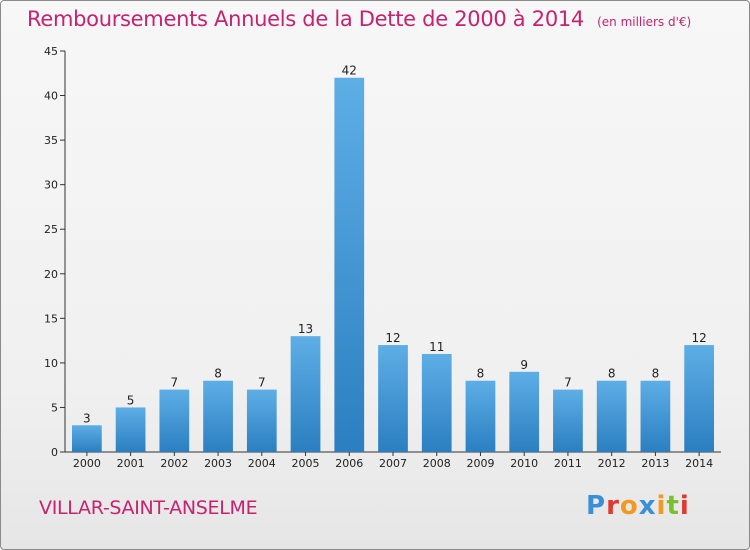  Describe the element at coordinates (305, 394) in the screenshot. I see `bar-2005` at that location.